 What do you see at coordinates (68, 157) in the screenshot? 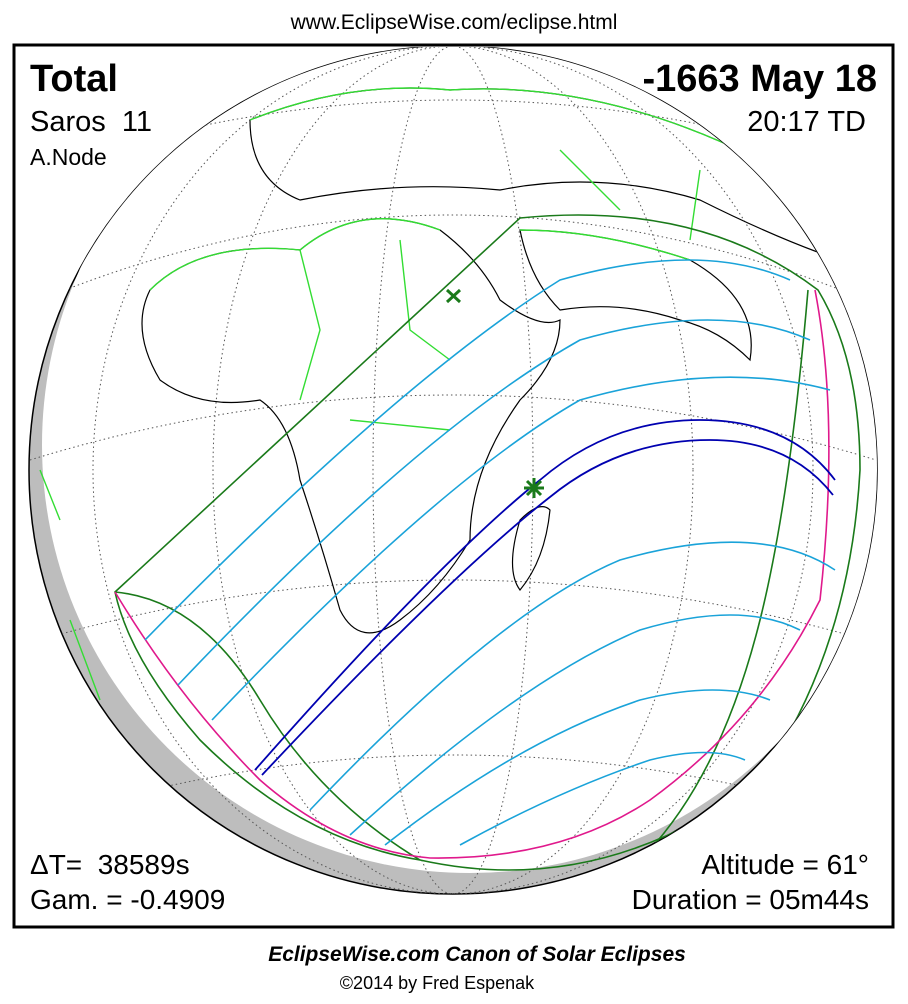
I see `node: A.Node` at bounding box center [68, 157].